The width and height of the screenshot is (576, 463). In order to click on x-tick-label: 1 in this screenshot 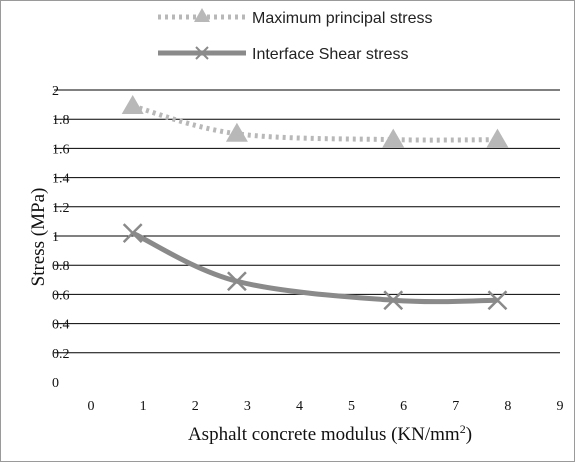, I will do `click(143, 406)`.